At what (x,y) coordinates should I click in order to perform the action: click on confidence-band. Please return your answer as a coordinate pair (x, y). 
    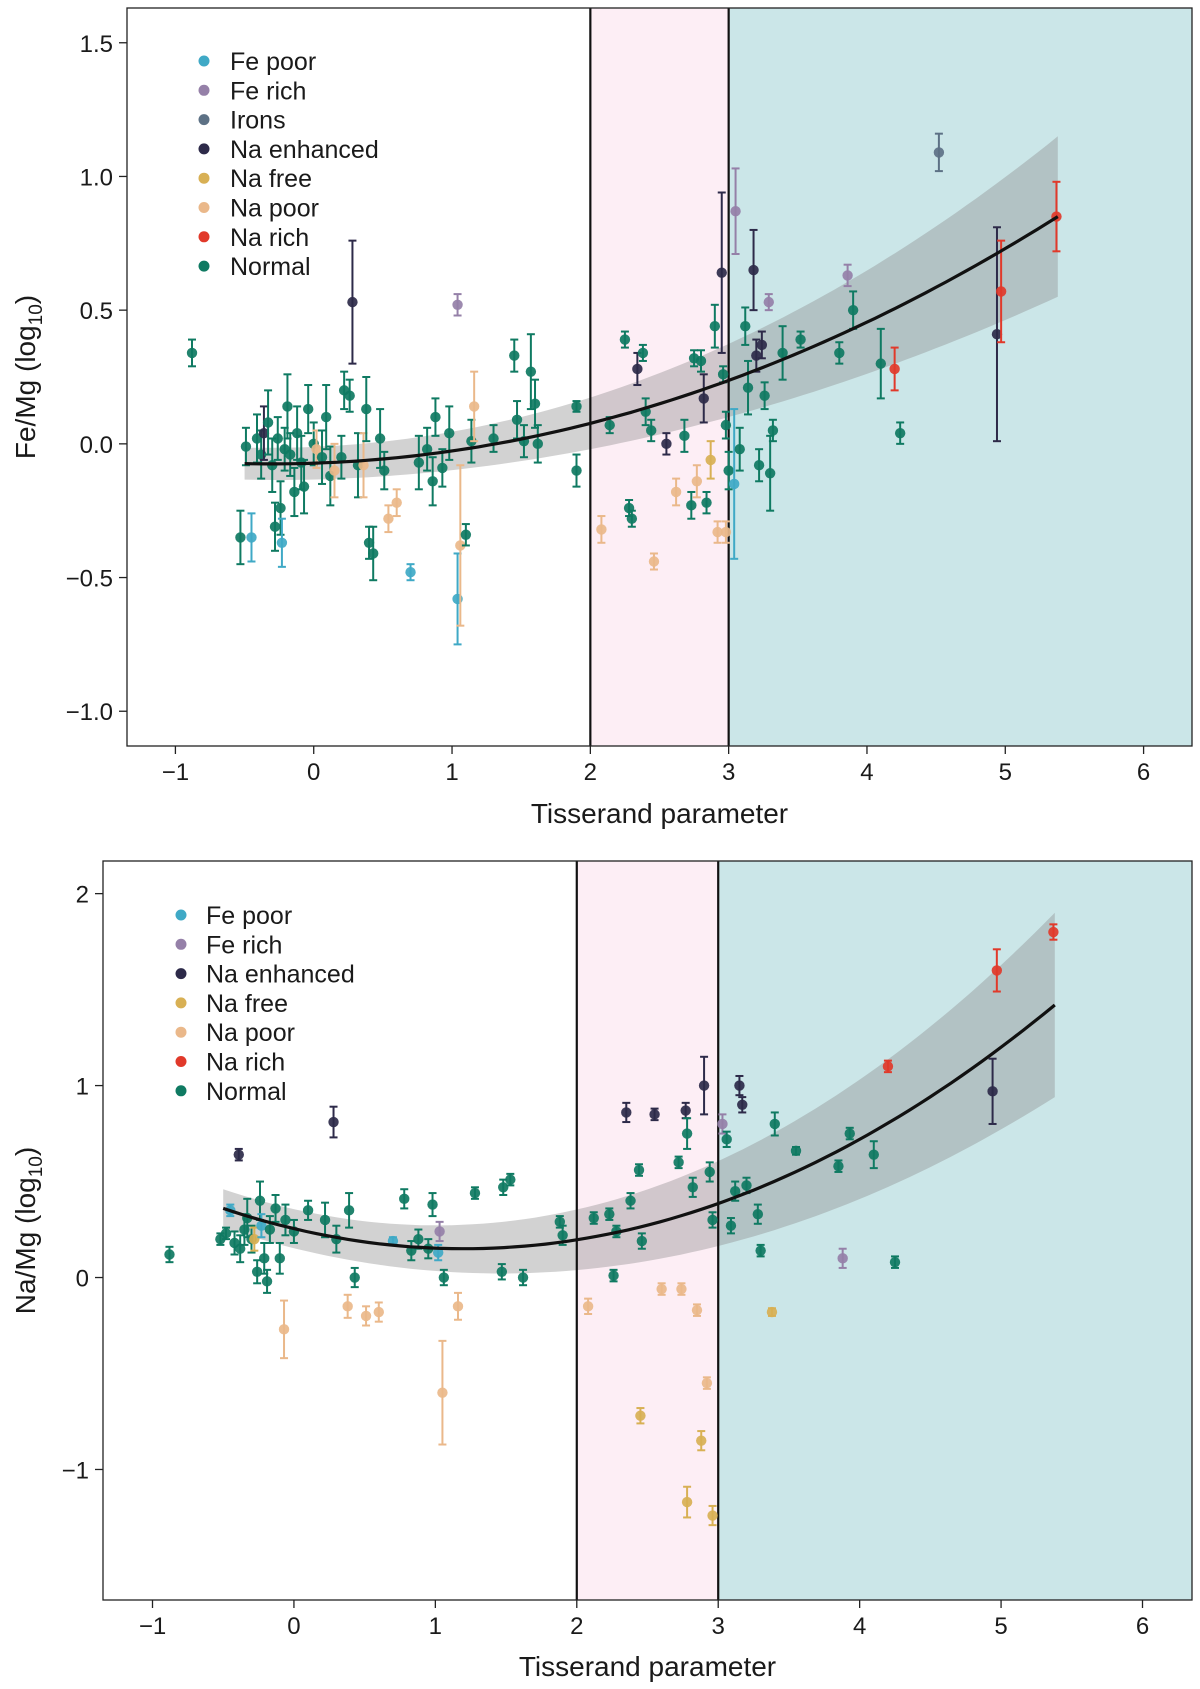
    Looking at the image, I should click on (639, 1093).